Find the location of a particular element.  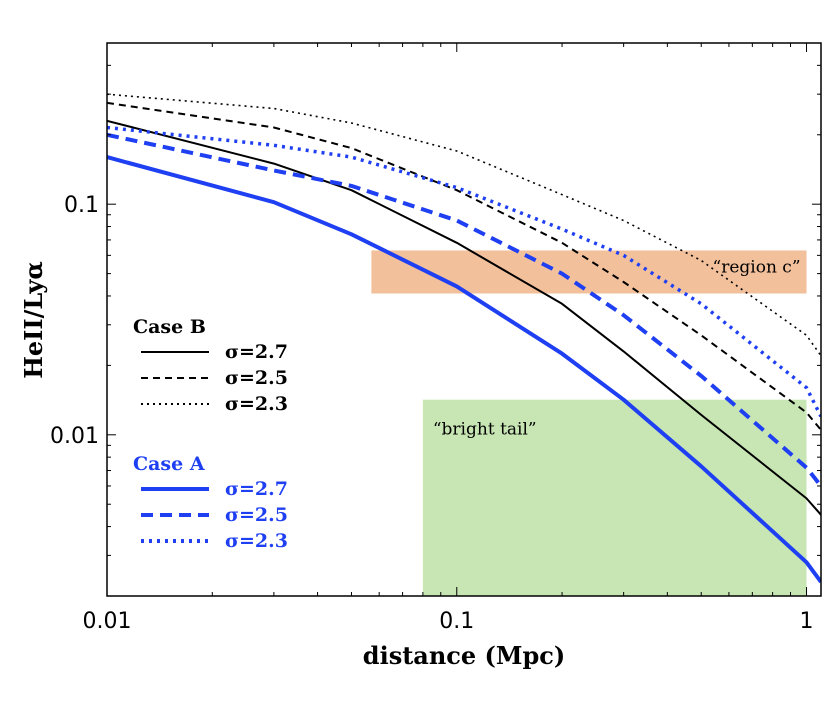

y-tick-label: 0.01 is located at coordinates (74, 436).